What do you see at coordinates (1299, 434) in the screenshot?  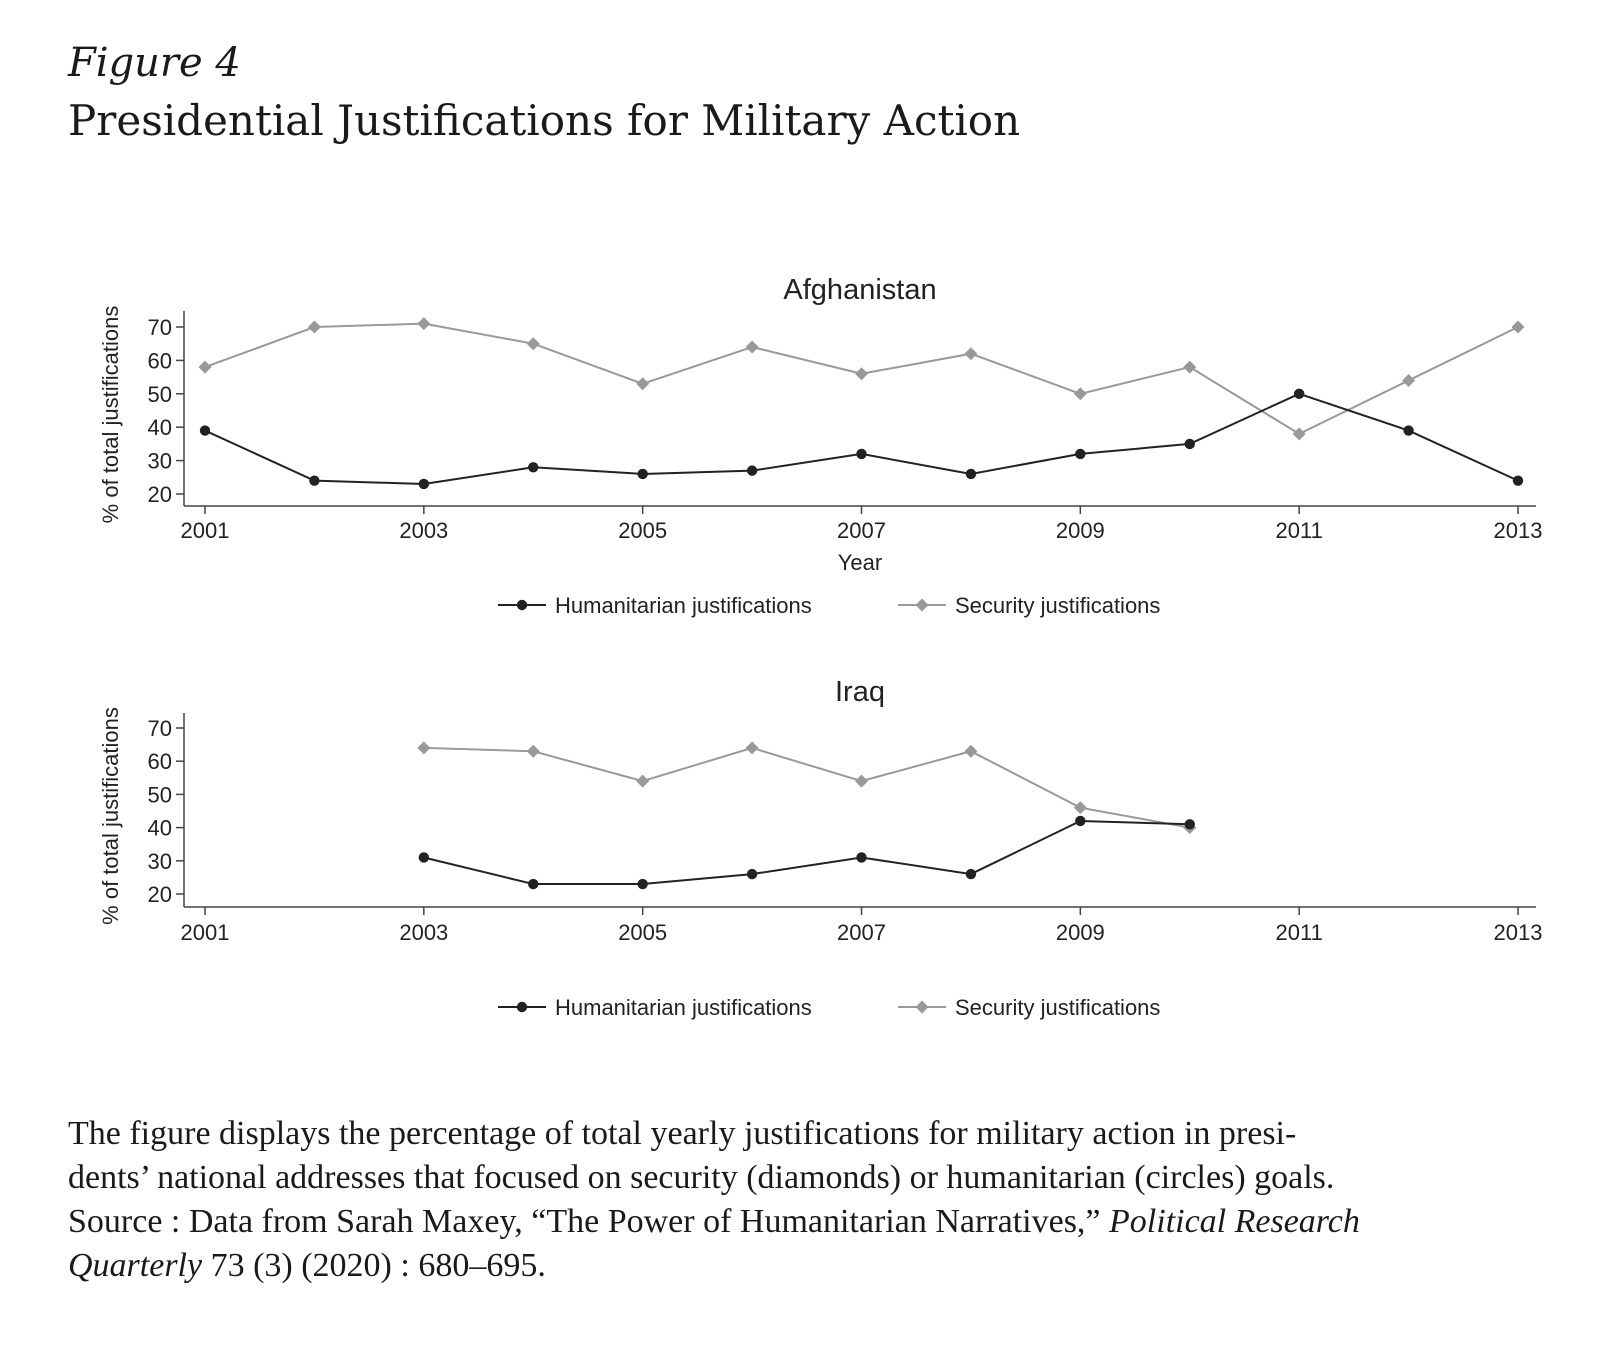 I see `security-point-2011` at bounding box center [1299, 434].